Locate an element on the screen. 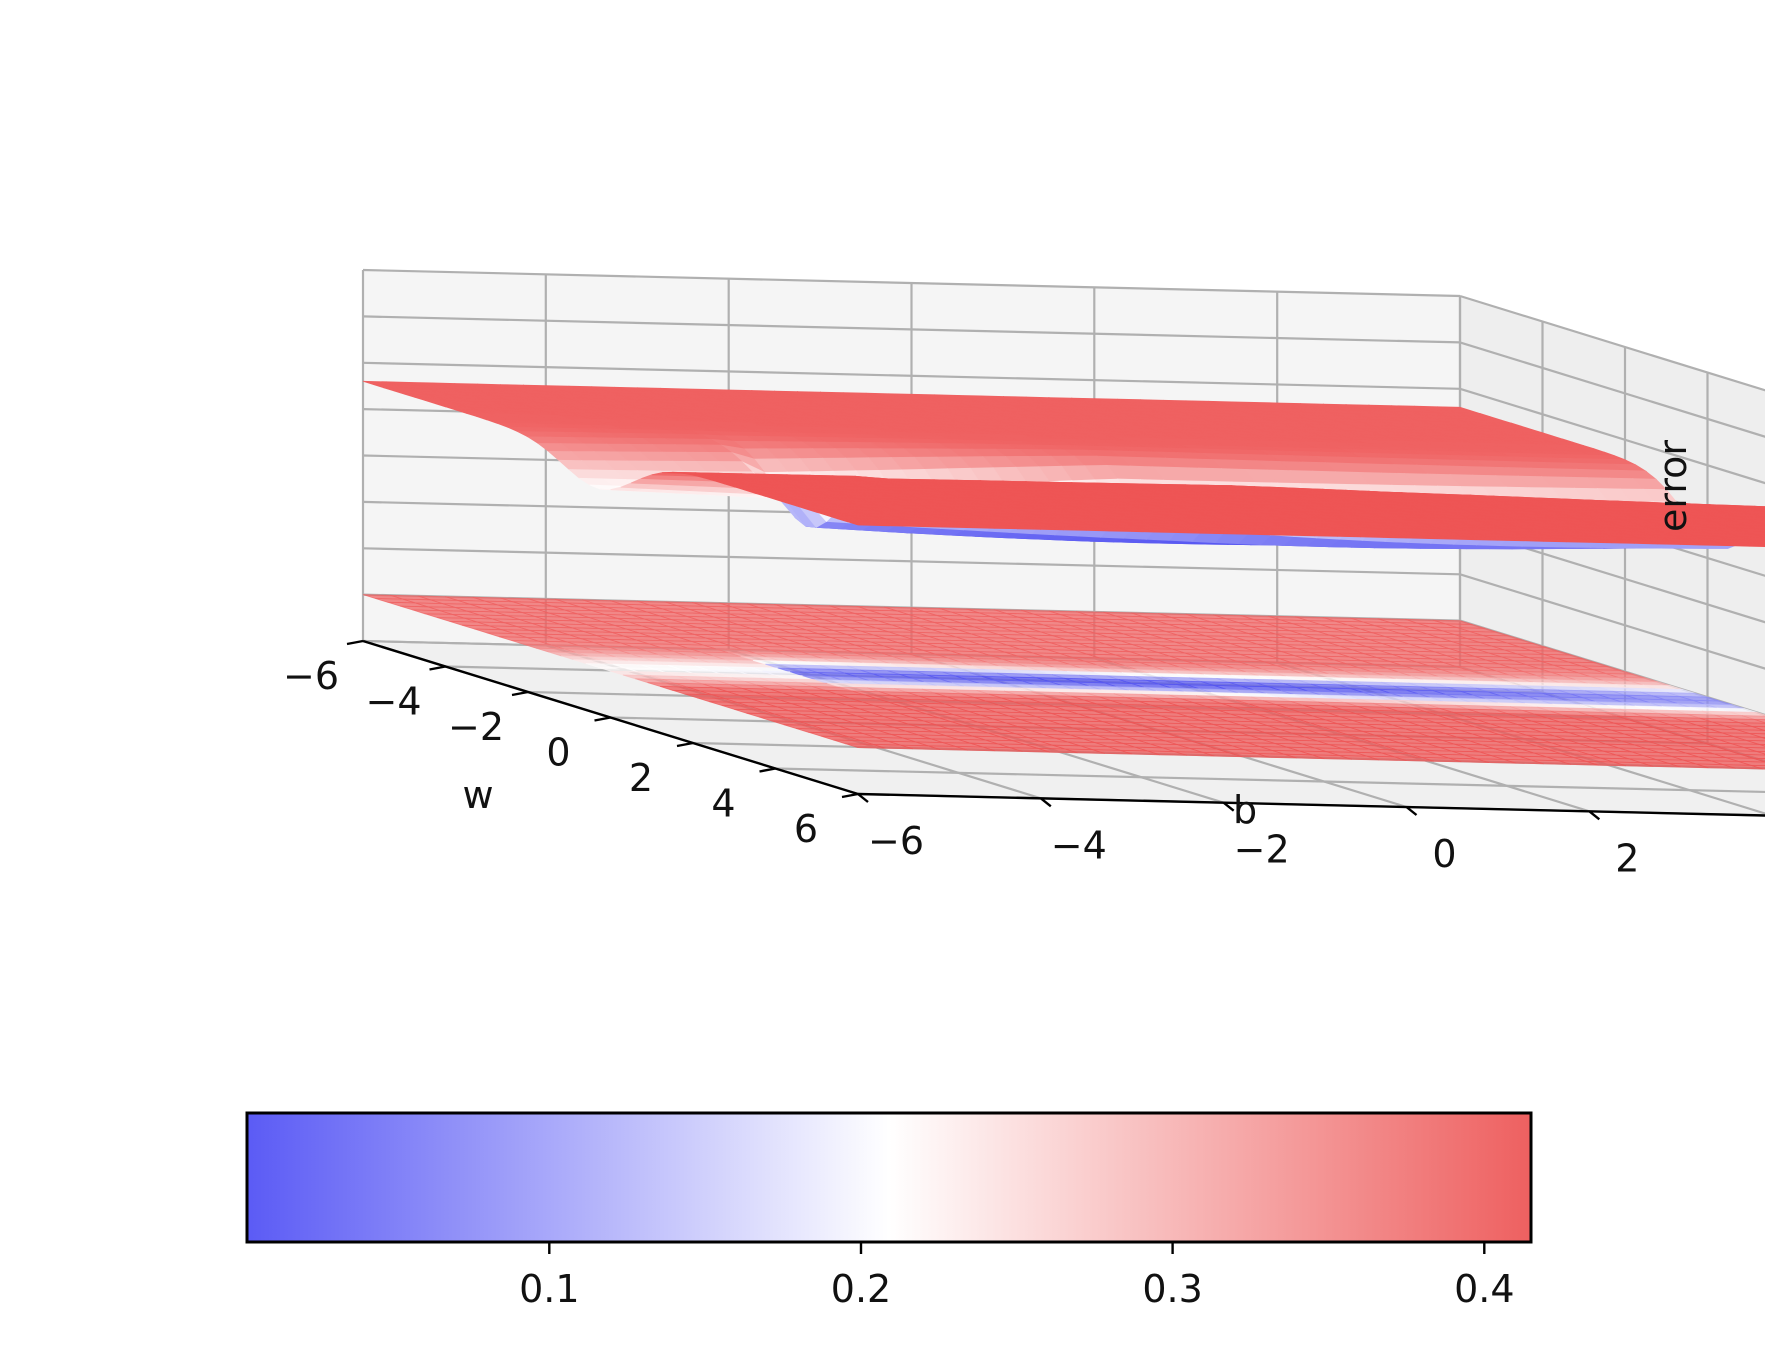  z-axis-label: error is located at coordinates (1673, 486).